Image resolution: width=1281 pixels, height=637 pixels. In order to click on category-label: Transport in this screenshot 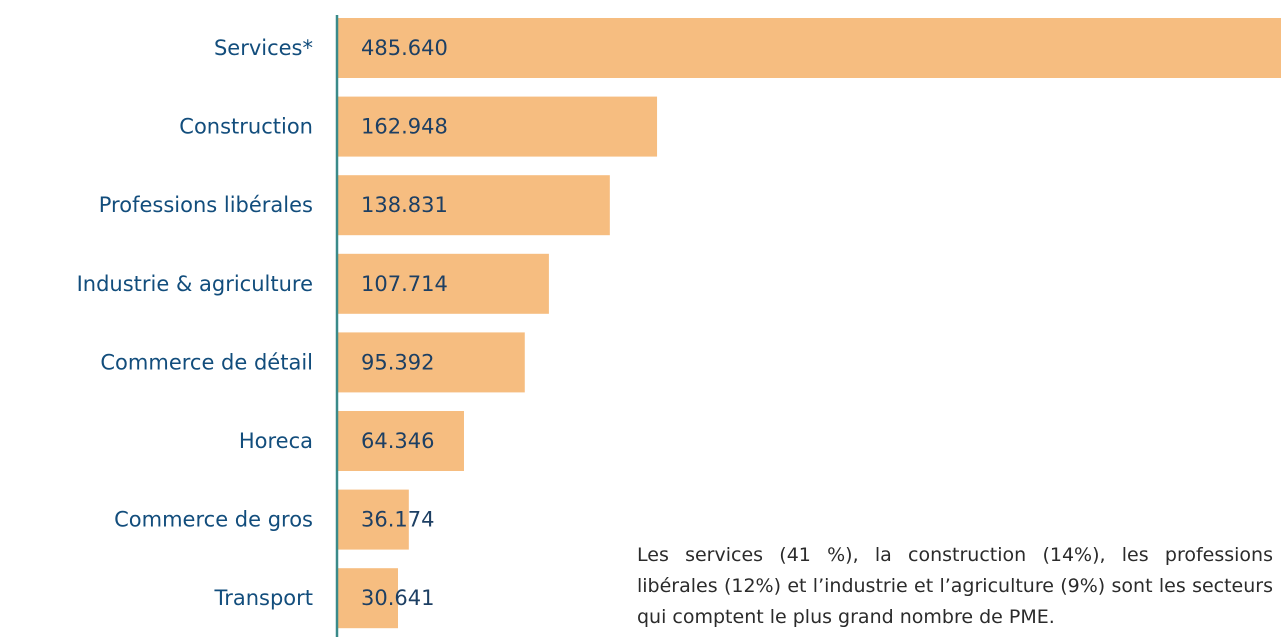, I will do `click(263, 598)`.